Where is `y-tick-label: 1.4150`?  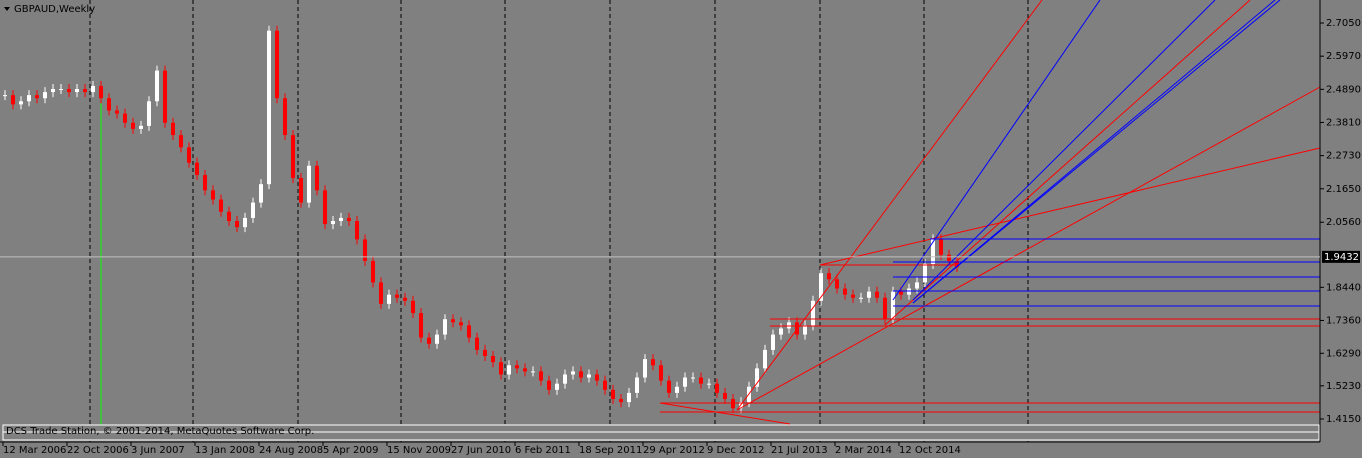 y-tick-label: 1.4150 is located at coordinates (1343, 419).